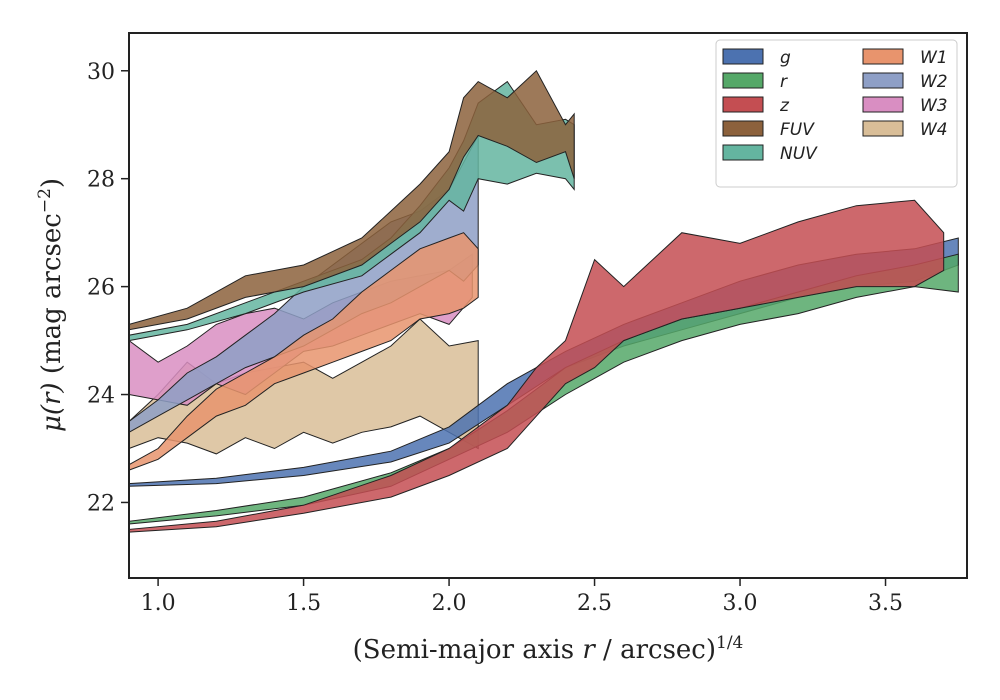 The width and height of the screenshot is (1000, 700). What do you see at coordinates (934, 58) in the screenshot?
I see `legend-label-W1: W1` at bounding box center [934, 58].